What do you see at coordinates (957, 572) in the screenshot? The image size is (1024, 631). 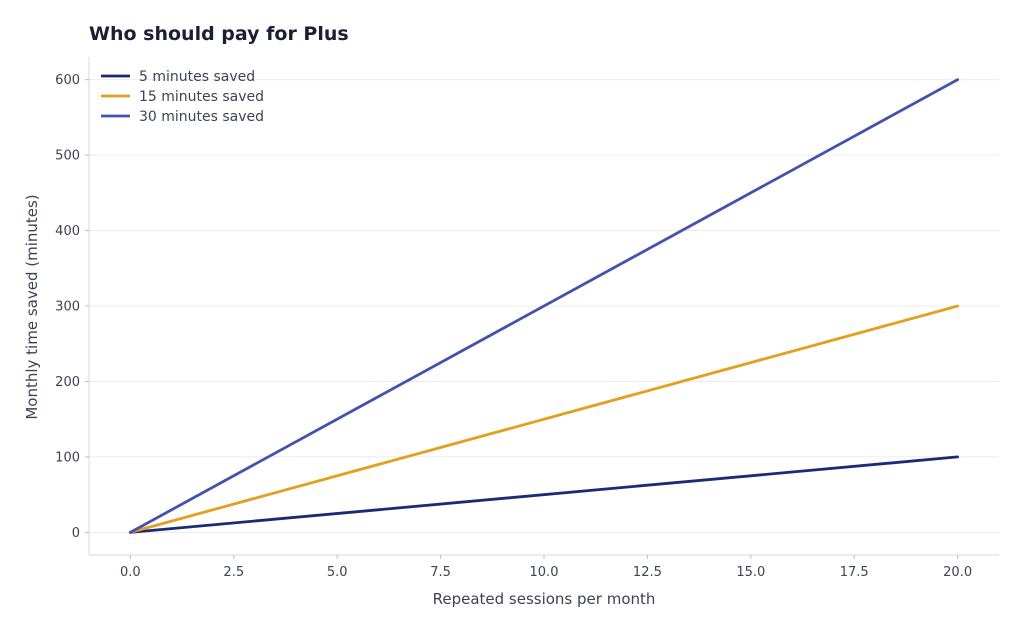 I see `x-tick-label-8: 20.0` at bounding box center [957, 572].